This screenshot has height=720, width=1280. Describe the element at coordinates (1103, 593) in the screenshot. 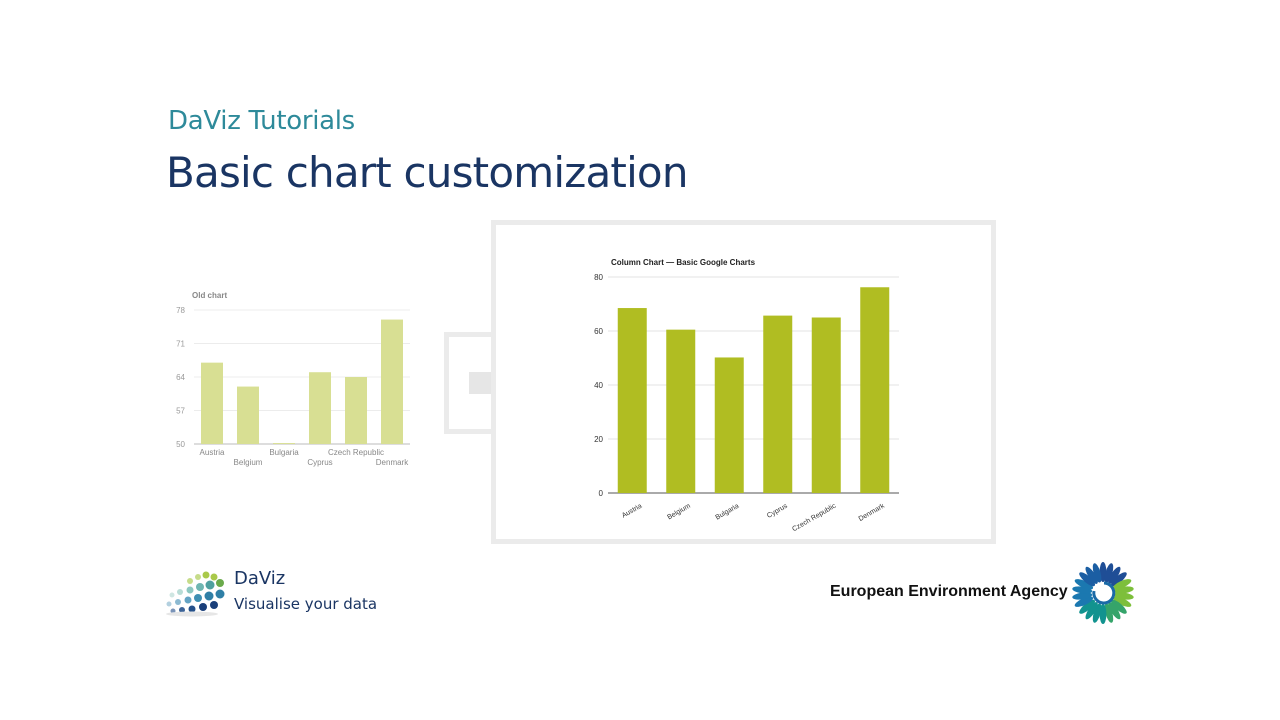

I see `eea-sunflower-logo` at that location.